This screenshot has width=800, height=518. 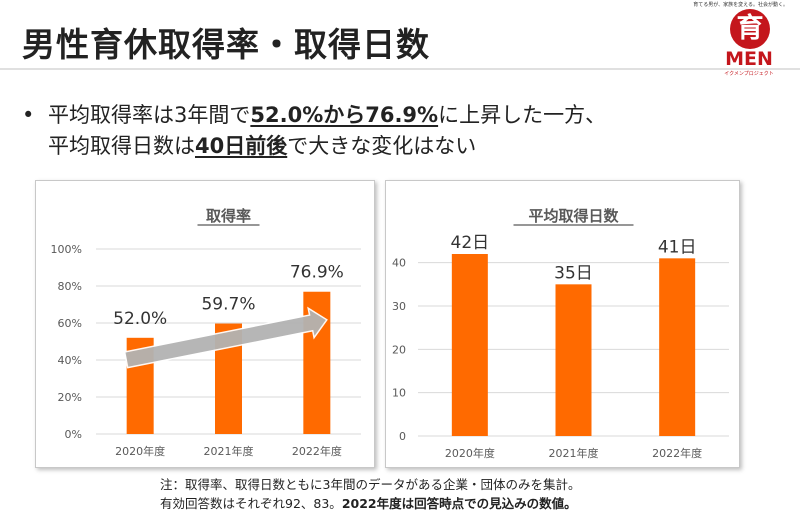 What do you see at coordinates (402, 436) in the screenshot?
I see `y-tick-label: 0` at bounding box center [402, 436].